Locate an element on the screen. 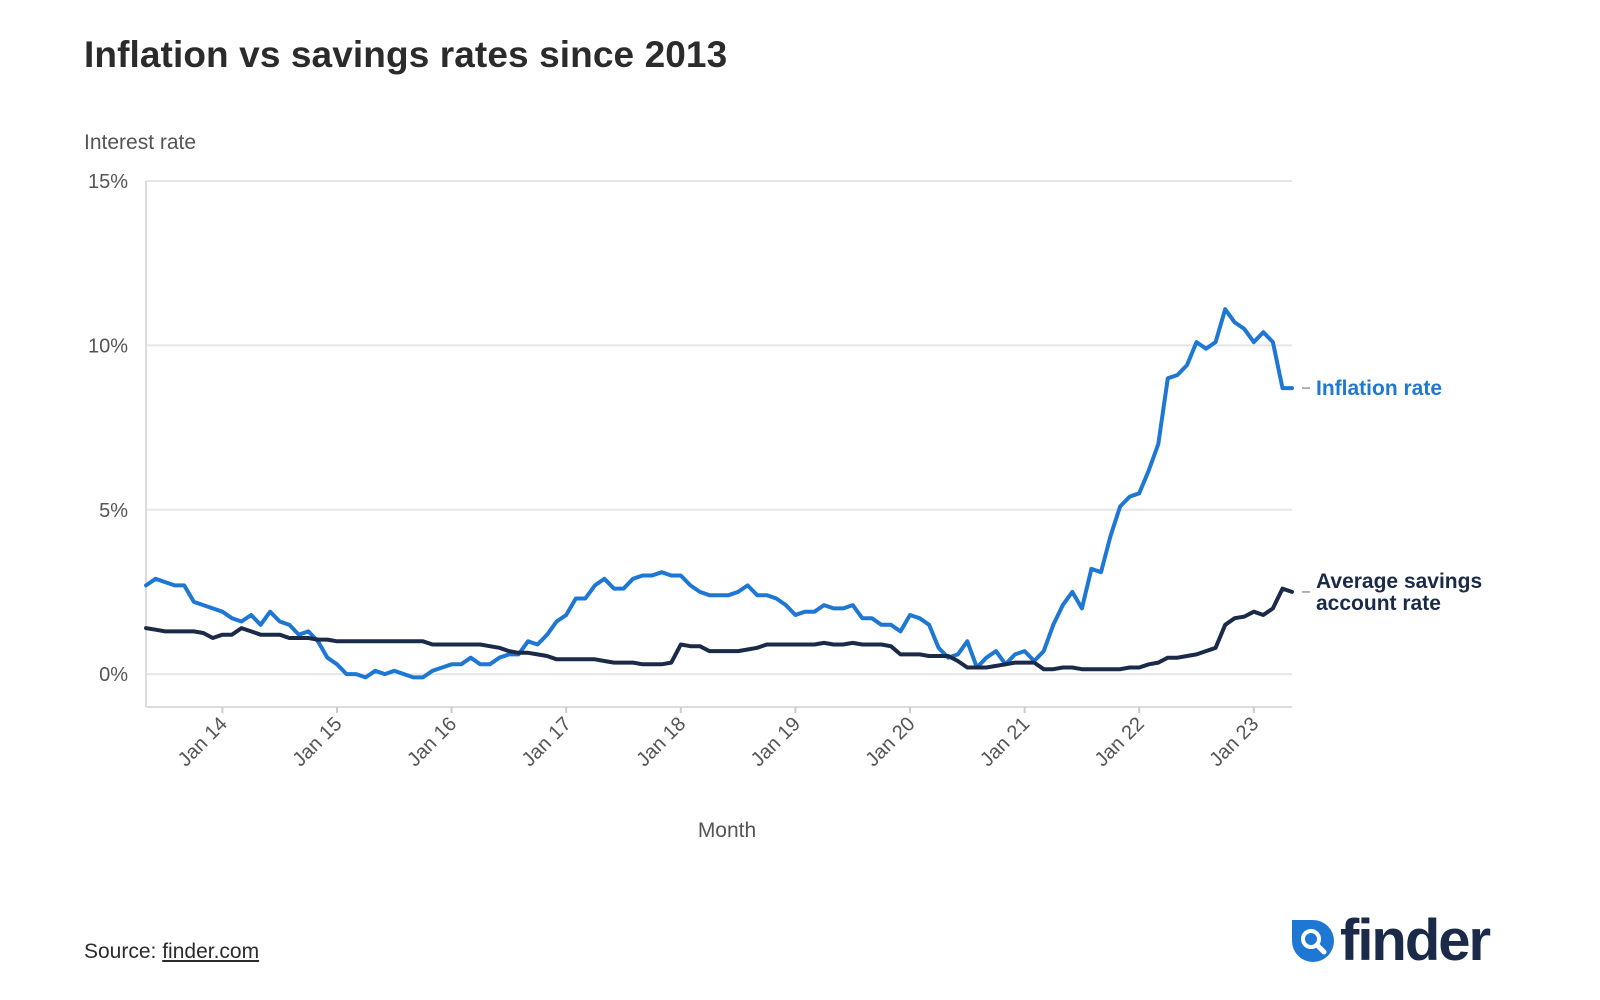  x-tick-label: Jan 23 is located at coordinates (1234, 742).